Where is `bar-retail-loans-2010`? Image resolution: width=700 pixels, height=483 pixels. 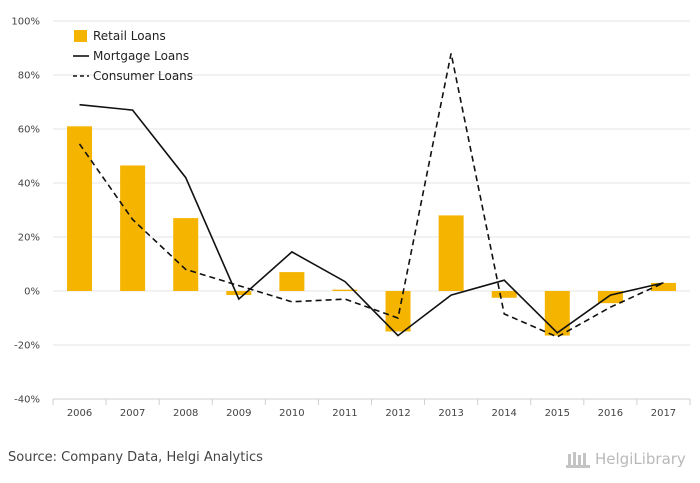
bar-retail-loans-2010 is located at coordinates (292, 281).